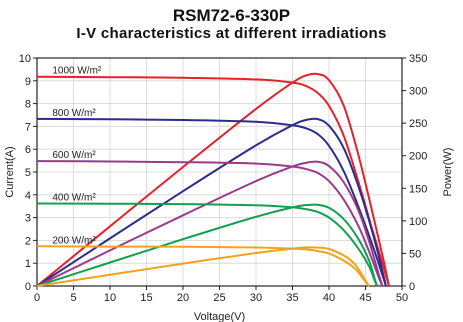  What do you see at coordinates (219, 316) in the screenshot?
I see `x-axis-title: Voltage(V)` at bounding box center [219, 316].